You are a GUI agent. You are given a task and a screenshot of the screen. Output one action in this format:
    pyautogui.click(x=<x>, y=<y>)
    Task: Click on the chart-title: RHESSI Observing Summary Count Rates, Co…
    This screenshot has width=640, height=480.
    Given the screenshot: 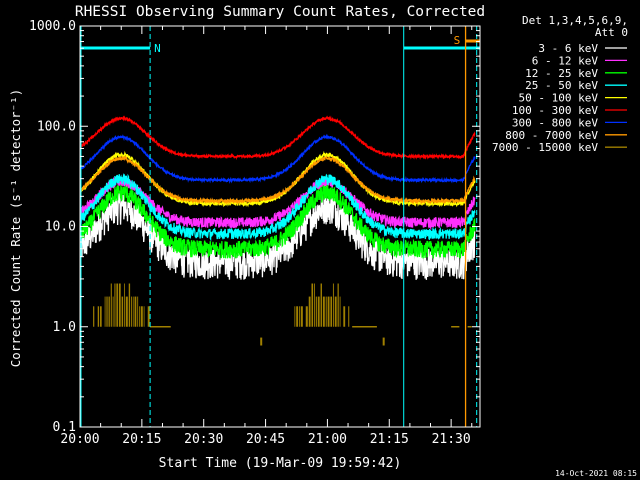 What is the action you would take?
    pyautogui.click(x=280, y=12)
    